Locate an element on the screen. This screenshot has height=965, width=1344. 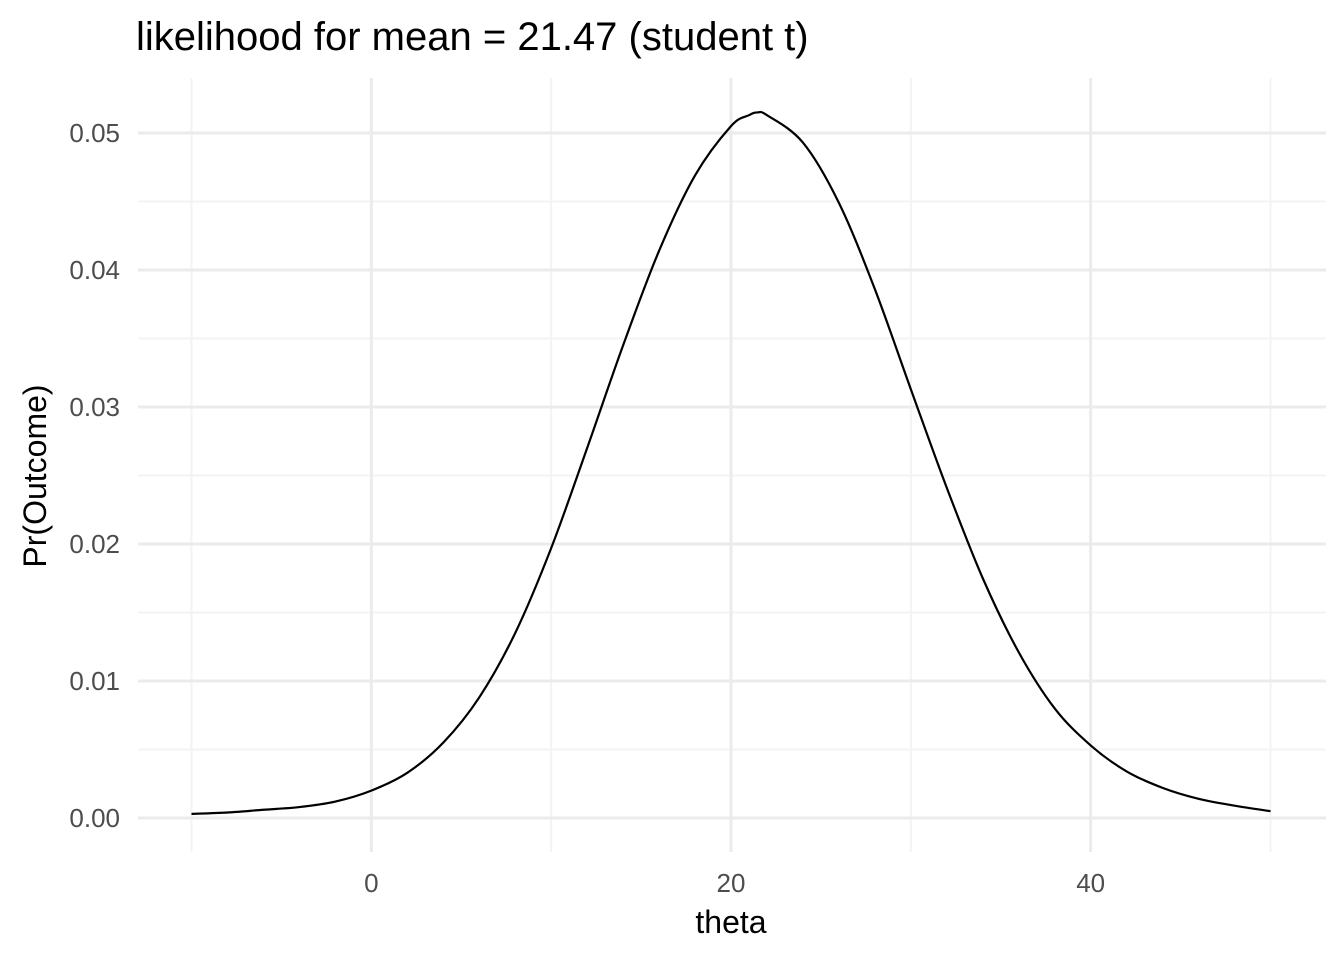
y-tick-label: 0.01 is located at coordinates (94, 681).